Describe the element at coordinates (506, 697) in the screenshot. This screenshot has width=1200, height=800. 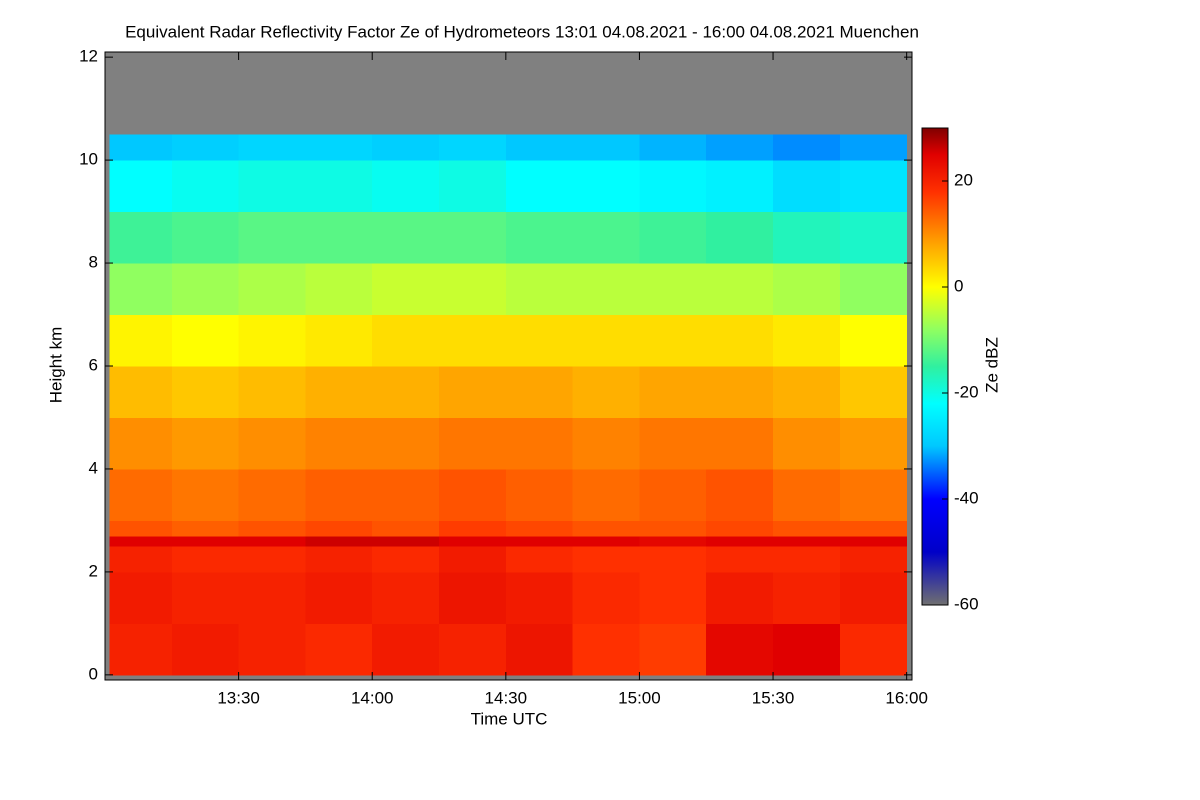
I see `x-tick-label: 14:30` at that location.